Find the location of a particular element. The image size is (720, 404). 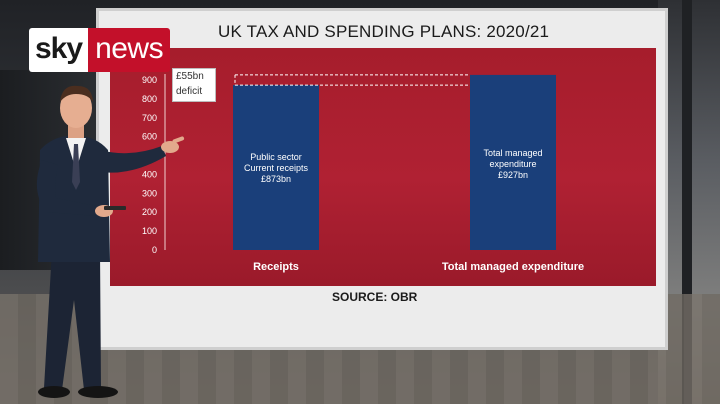

studio-pillar is located at coordinates (687, 202).